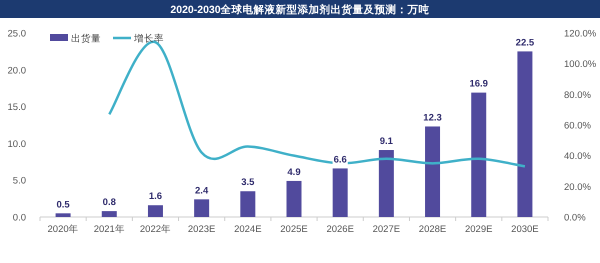 This screenshot has height=263, width=600. Describe the element at coordinates (294, 172) in the screenshot. I see `data-label: 4.9` at that location.